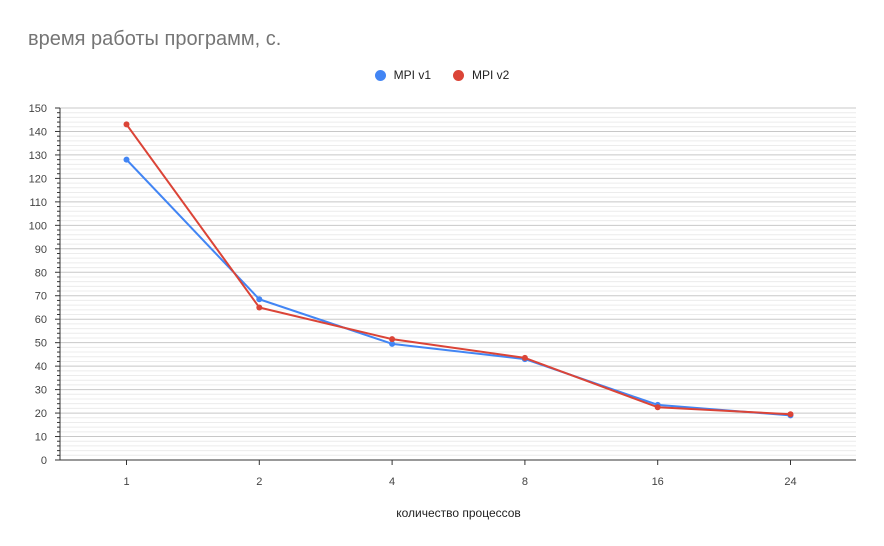 This screenshot has width=884, height=546. I want to click on y-tick-label: 140, so click(38, 132).